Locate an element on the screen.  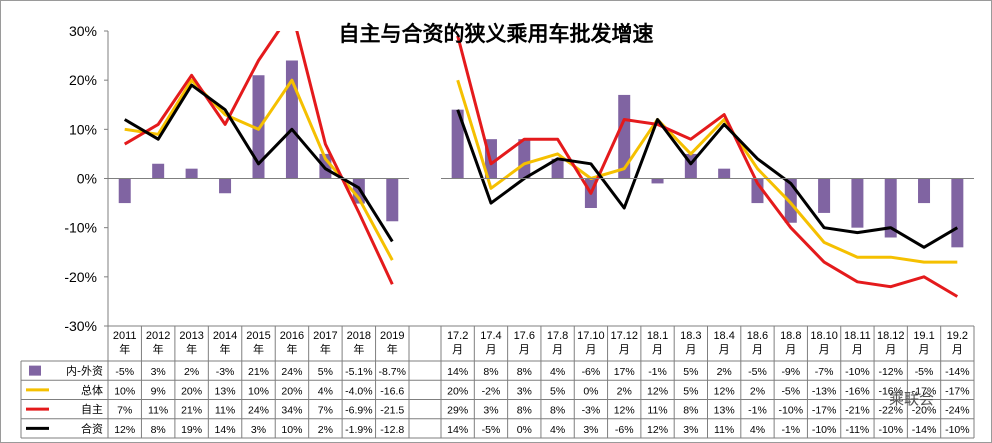
watermark: 乘联会 is located at coordinates (911, 399).